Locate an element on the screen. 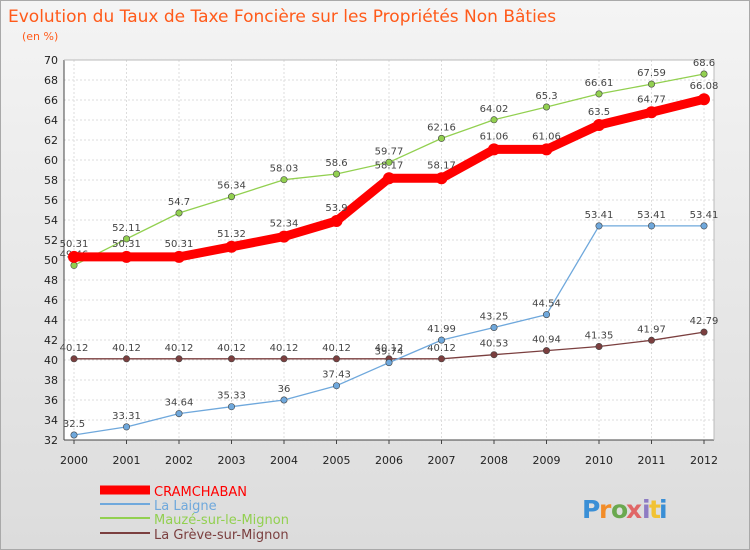 The height and width of the screenshot is (550, 750). x-tick-label: 2008 is located at coordinates (494, 460).